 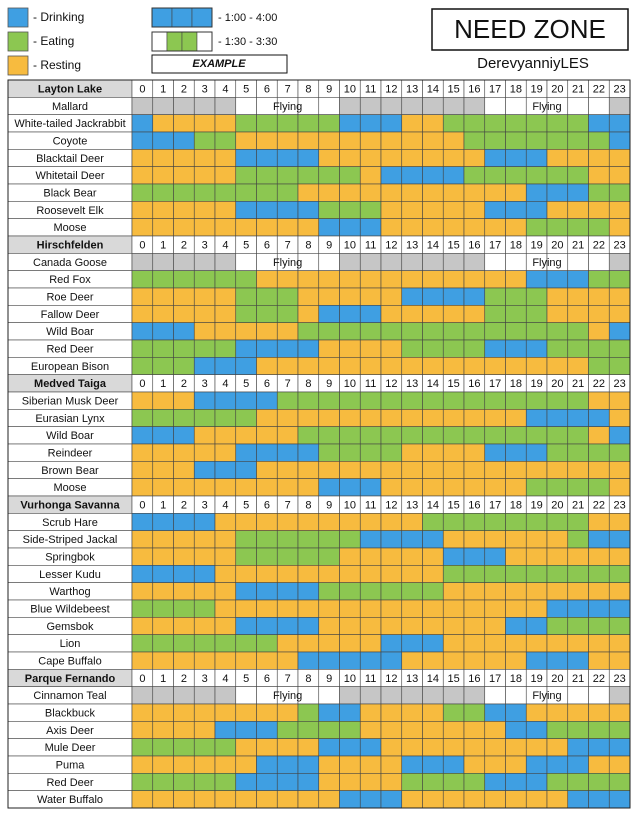 What do you see at coordinates (474, 384) in the screenshot?
I see `hour-label: 16` at bounding box center [474, 384].